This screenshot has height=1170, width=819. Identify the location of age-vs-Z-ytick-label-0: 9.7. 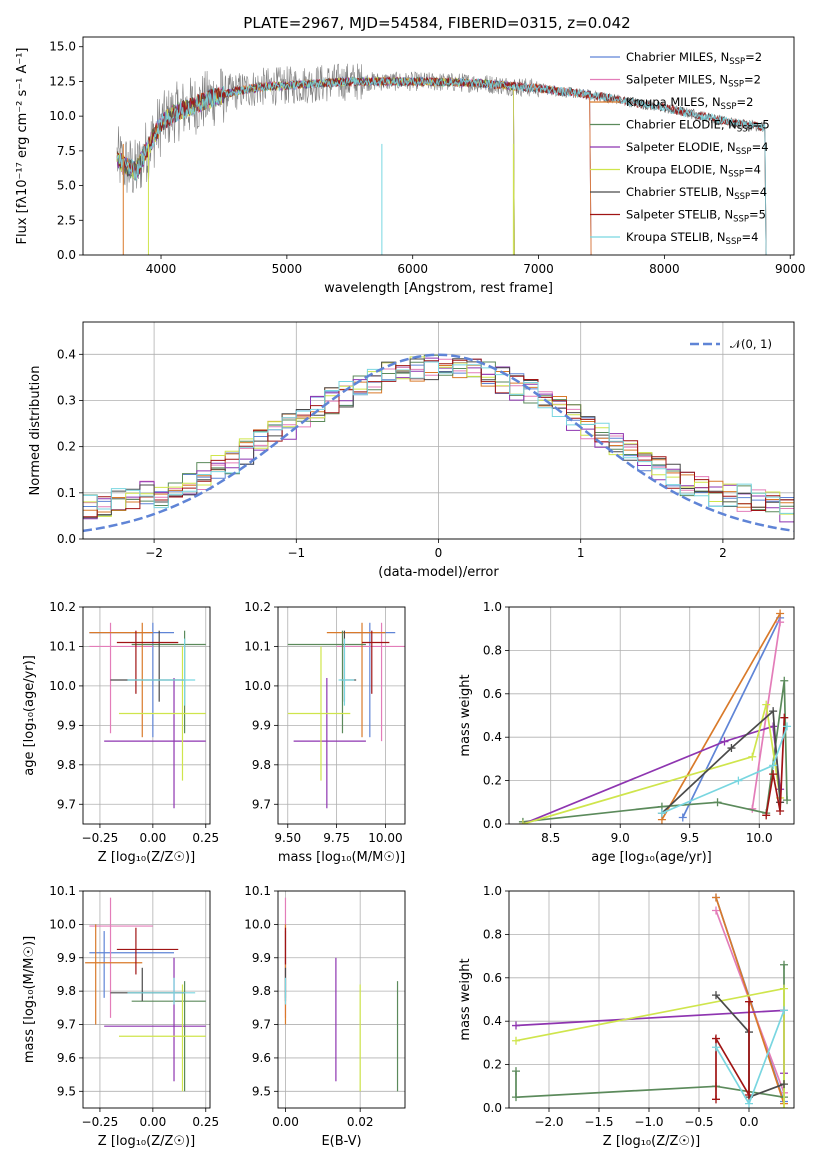
(66, 804).